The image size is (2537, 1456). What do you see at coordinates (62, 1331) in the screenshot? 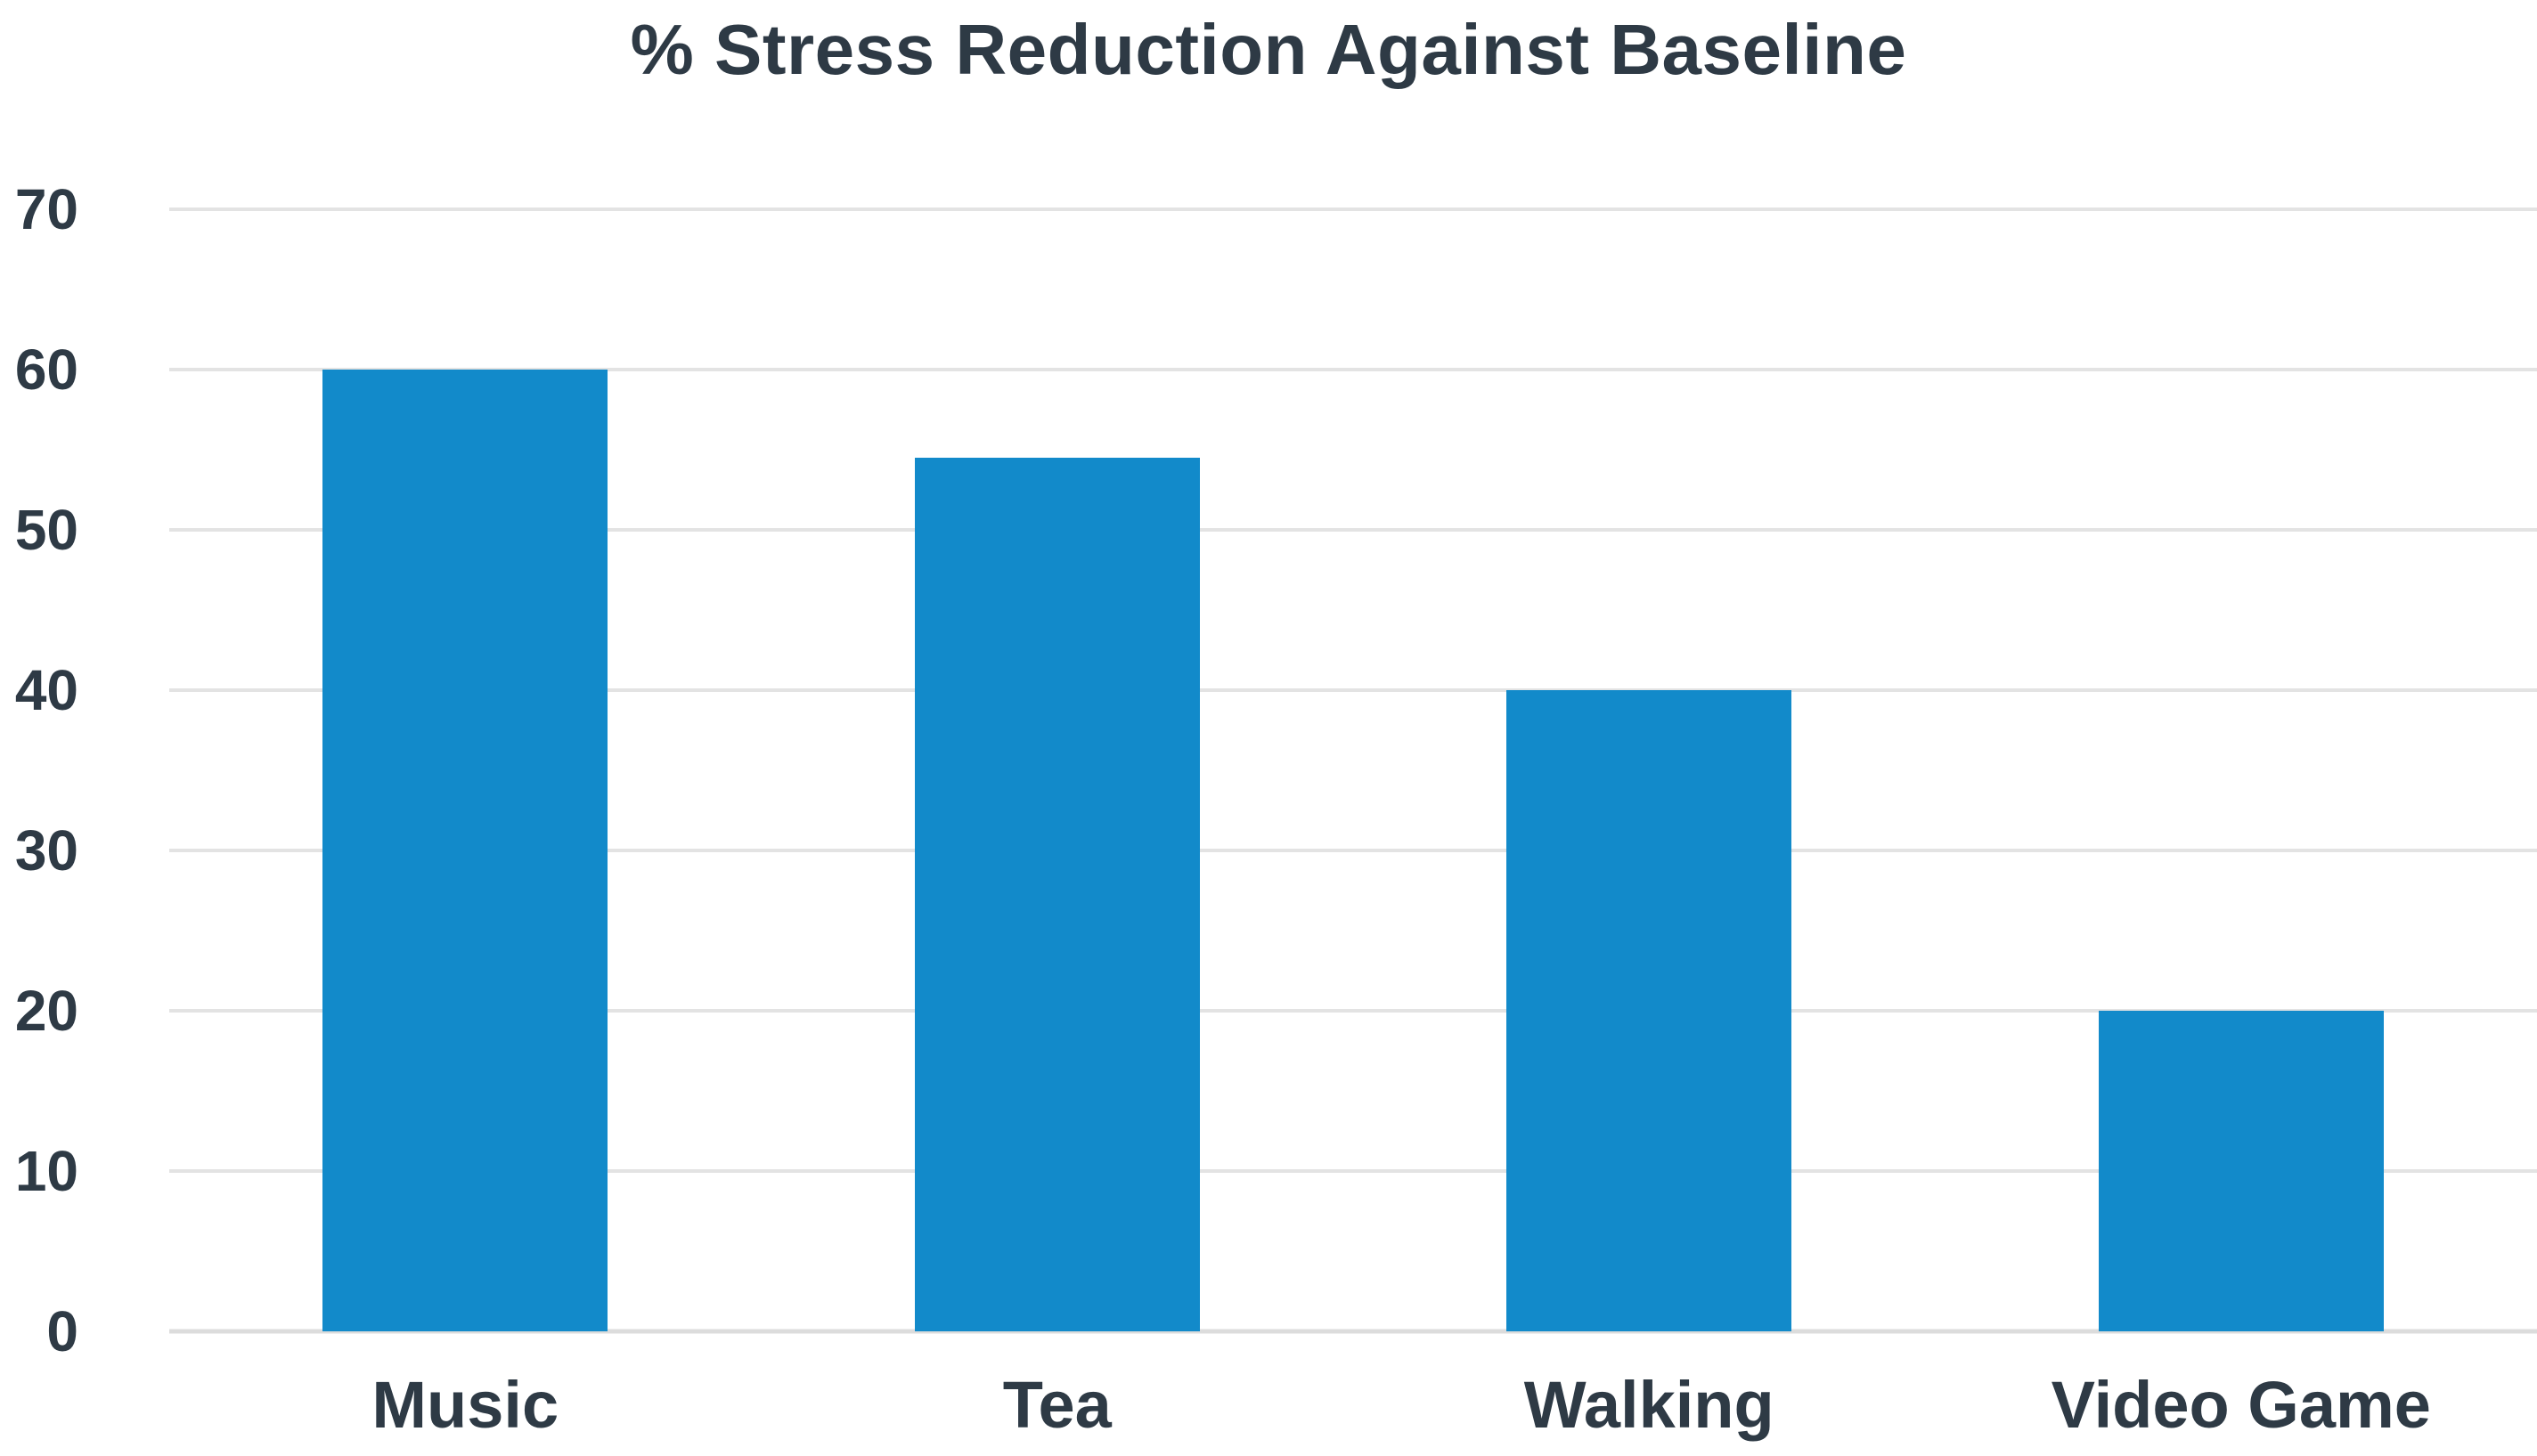
I see `y-tick-label-0: 0` at bounding box center [62, 1331].